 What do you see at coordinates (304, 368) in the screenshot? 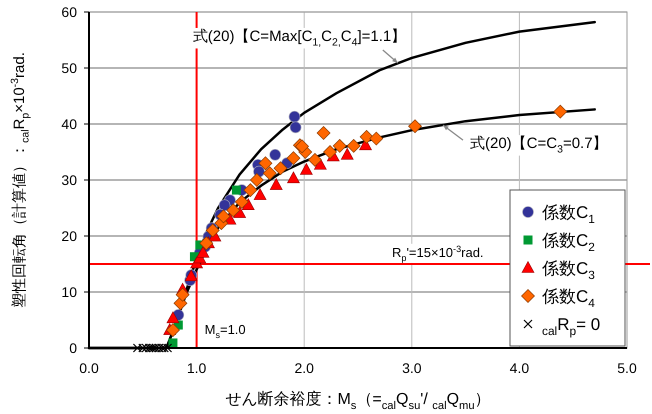
I see `x-tick-label: 2.0` at bounding box center [304, 368].